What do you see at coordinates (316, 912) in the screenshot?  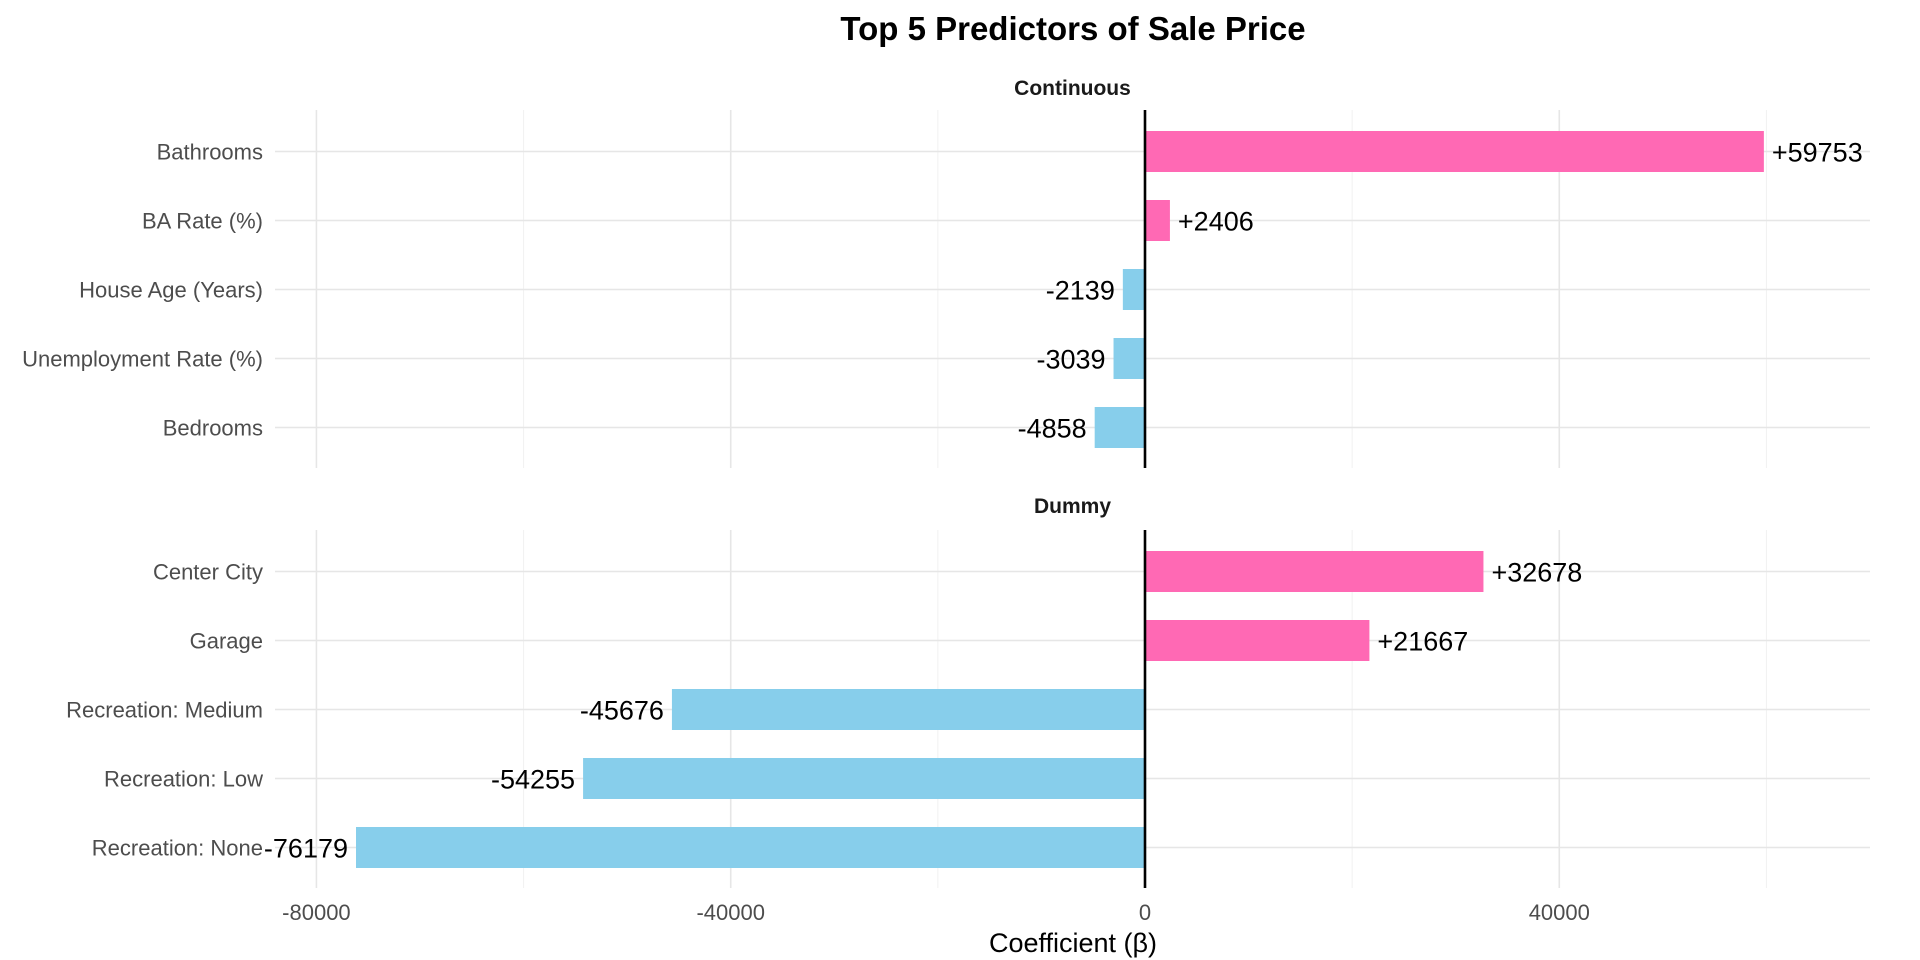 I see `x-tick-label: -80000` at bounding box center [316, 912].